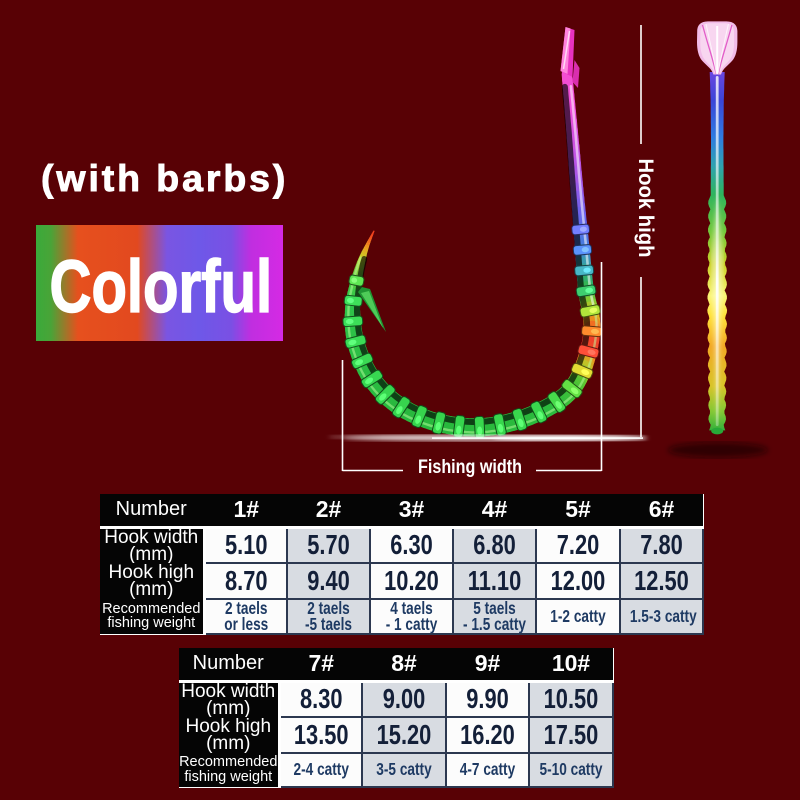  What do you see at coordinates (645, 208) in the screenshot?
I see `svg-text: Hook high` at bounding box center [645, 208].